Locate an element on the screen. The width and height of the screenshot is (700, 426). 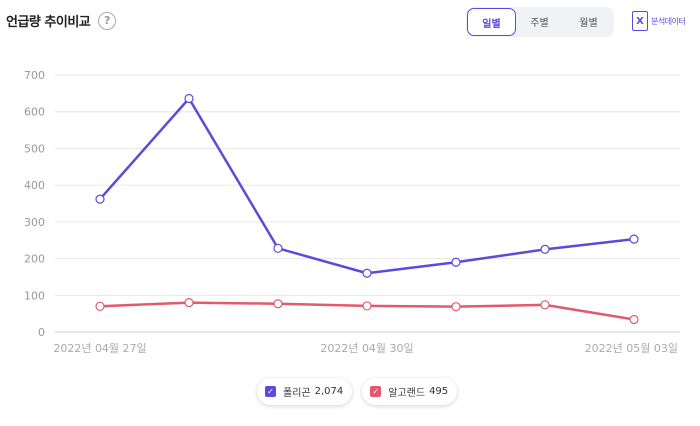
x-tick-label: 2022년 05월 03일 is located at coordinates (631, 348).